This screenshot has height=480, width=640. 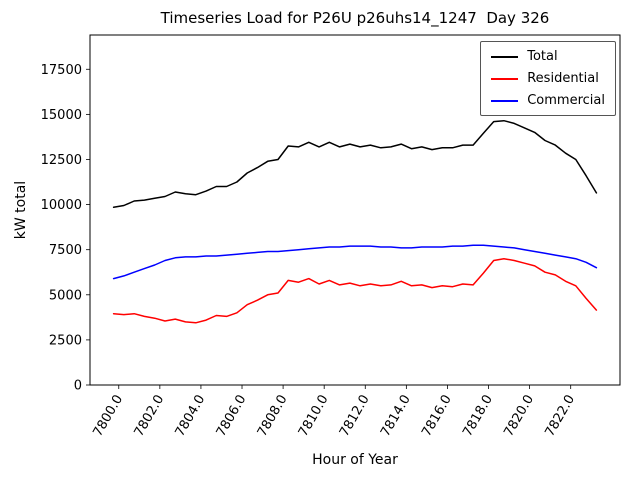 I want to click on x-tick-label: 7808.0, so click(x=273, y=416).